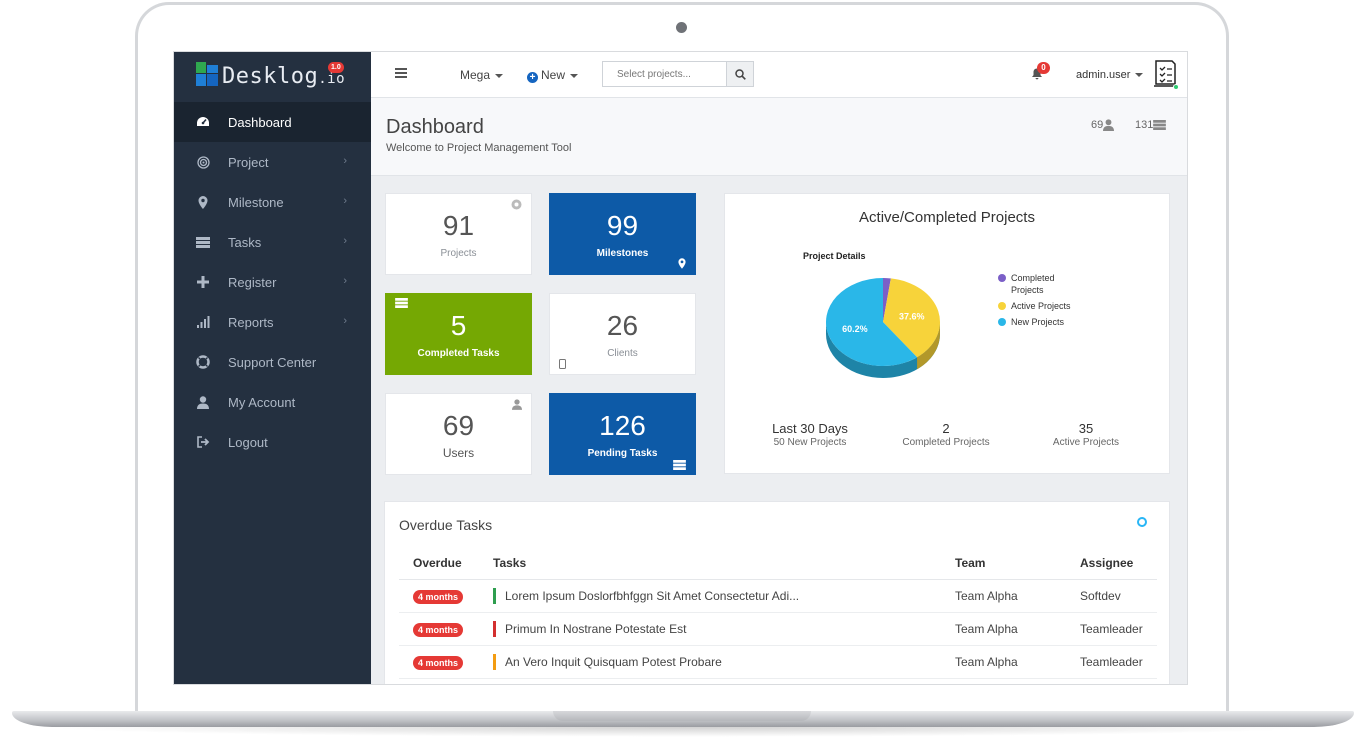  I want to click on stat-value: 2, so click(946, 428).